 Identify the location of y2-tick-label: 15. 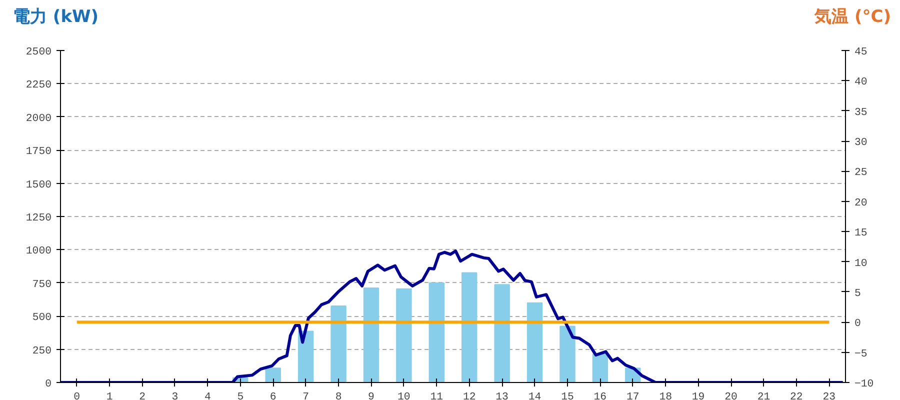
(861, 234).